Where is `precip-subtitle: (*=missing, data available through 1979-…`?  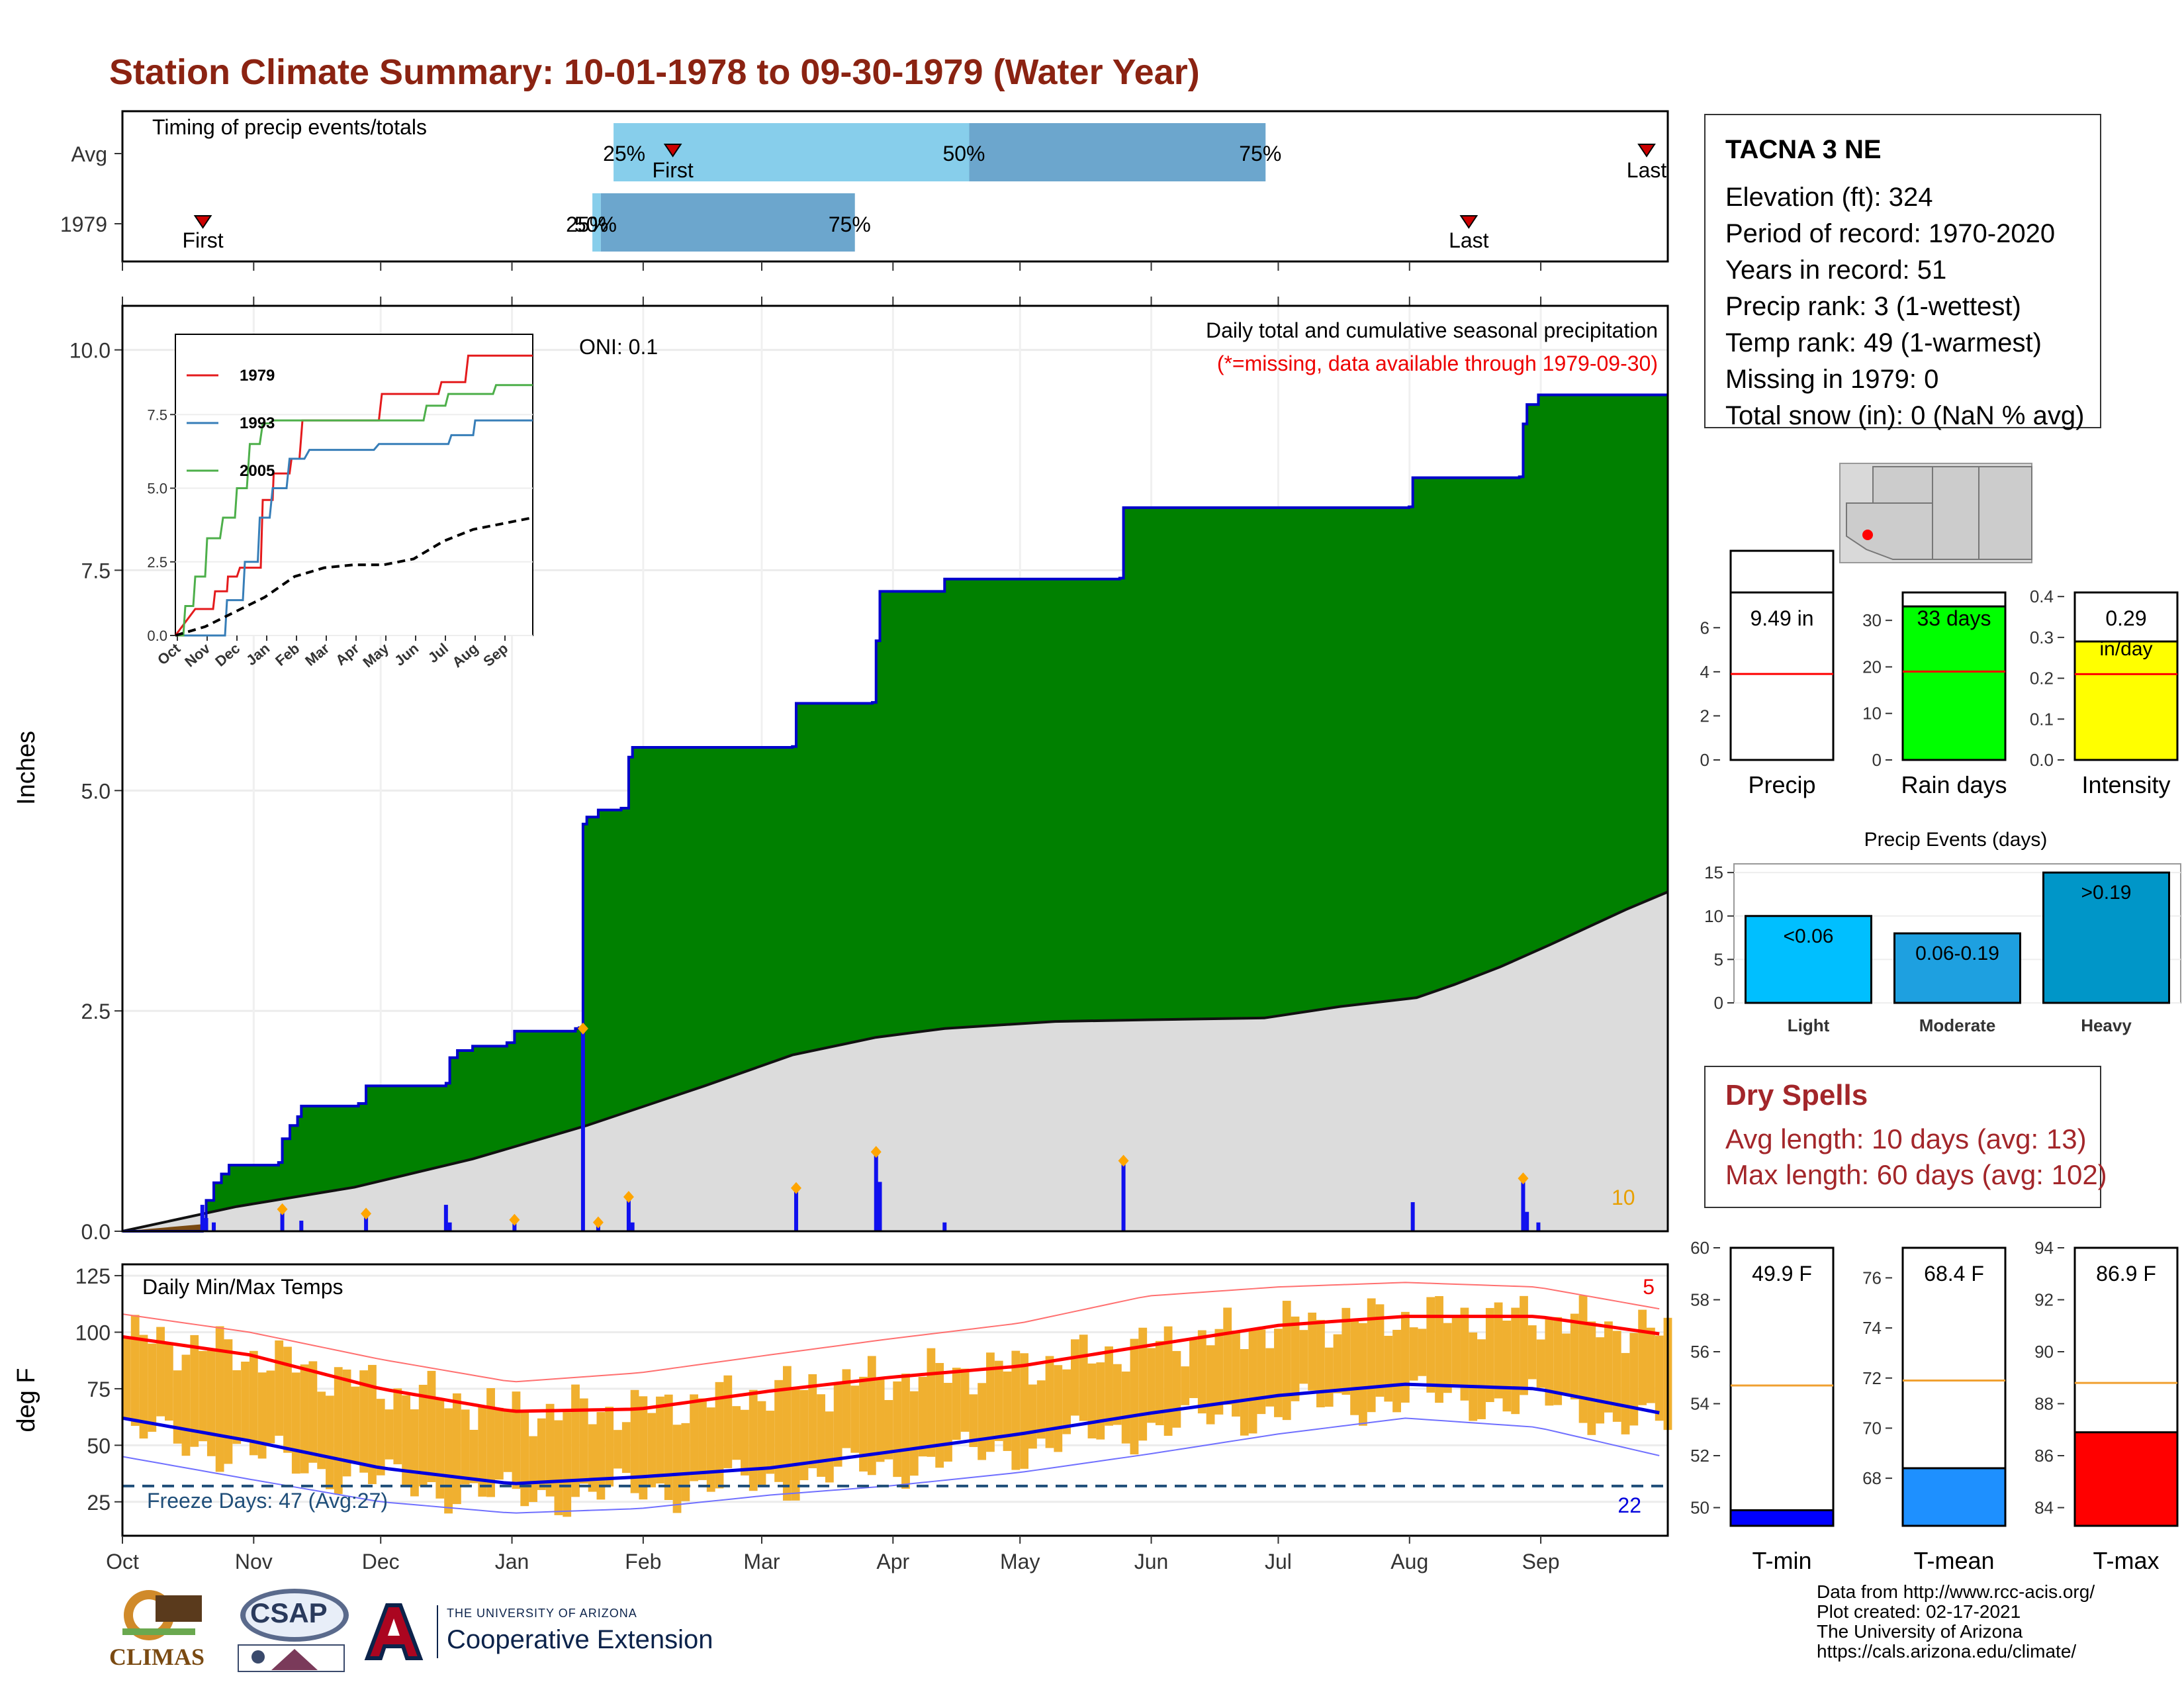 precip-subtitle: (*=missing, data available through 1979-… is located at coordinates (1437, 363).